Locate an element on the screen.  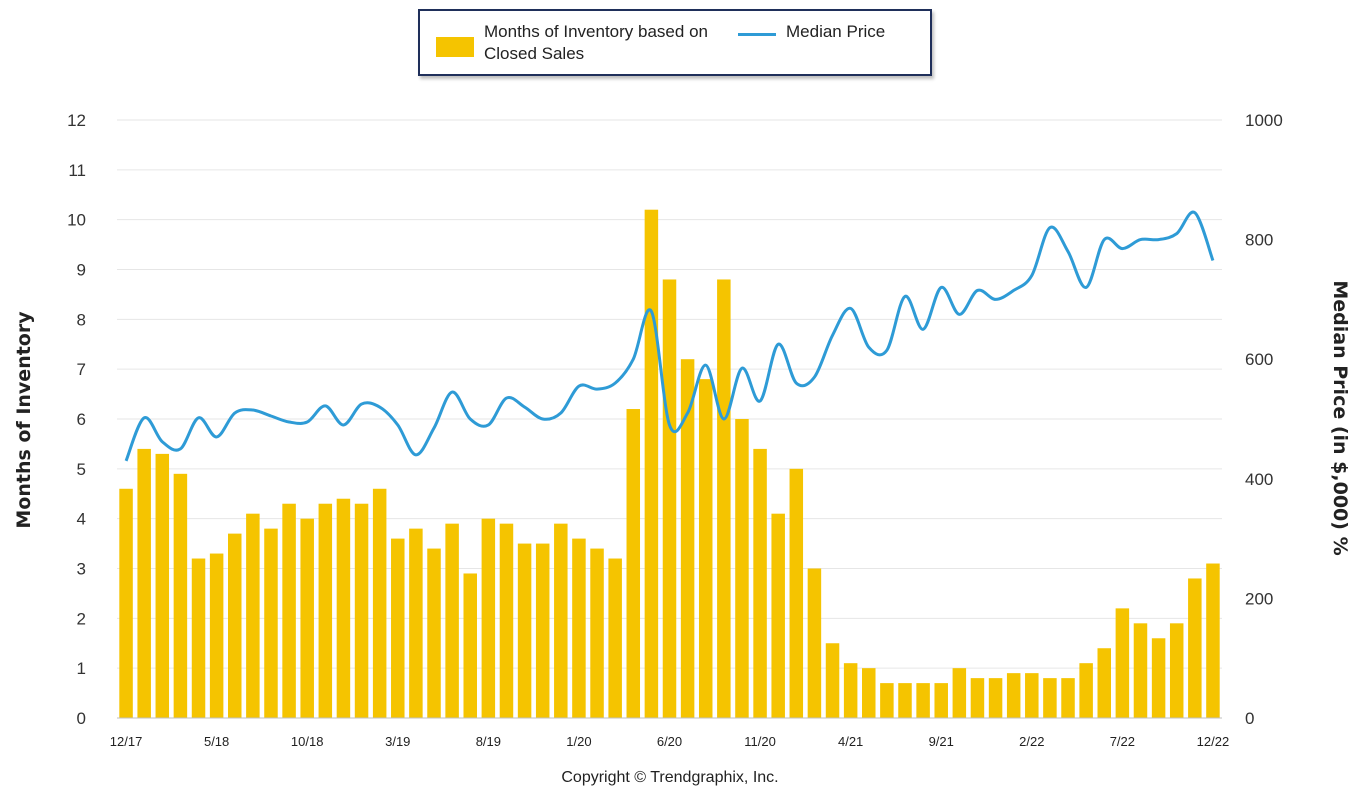
x-tick-label: 10/18 is located at coordinates (307, 741).